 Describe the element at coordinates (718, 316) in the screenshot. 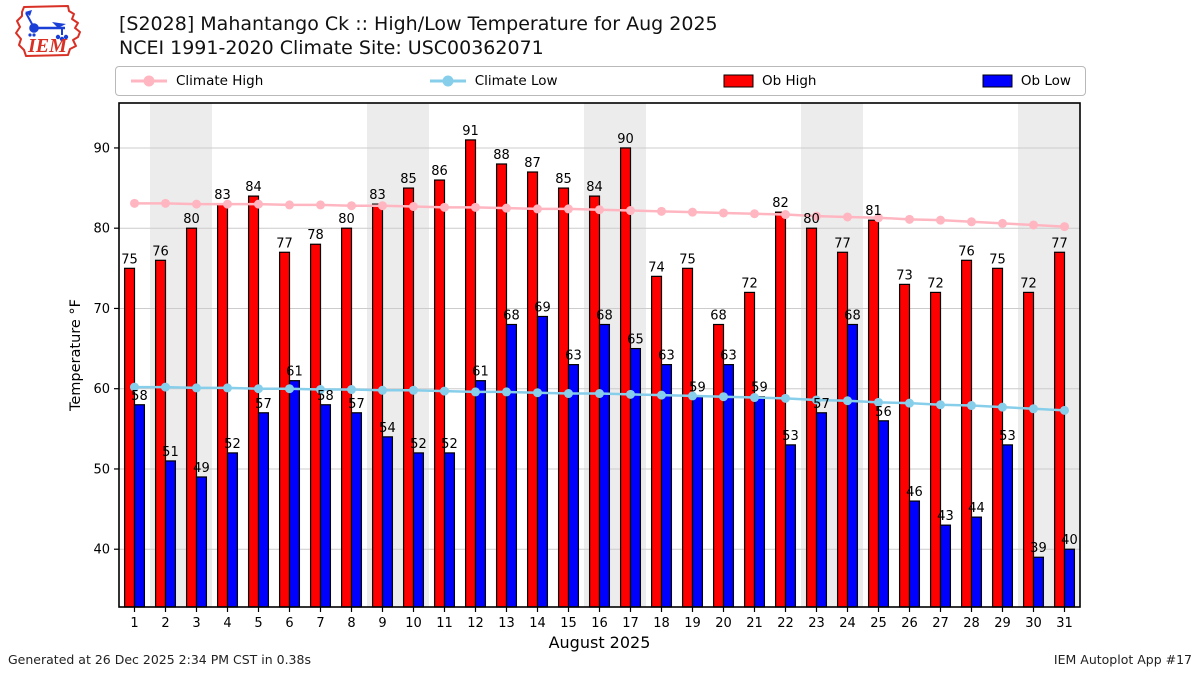

I see `ob-high-value-label: 68` at that location.